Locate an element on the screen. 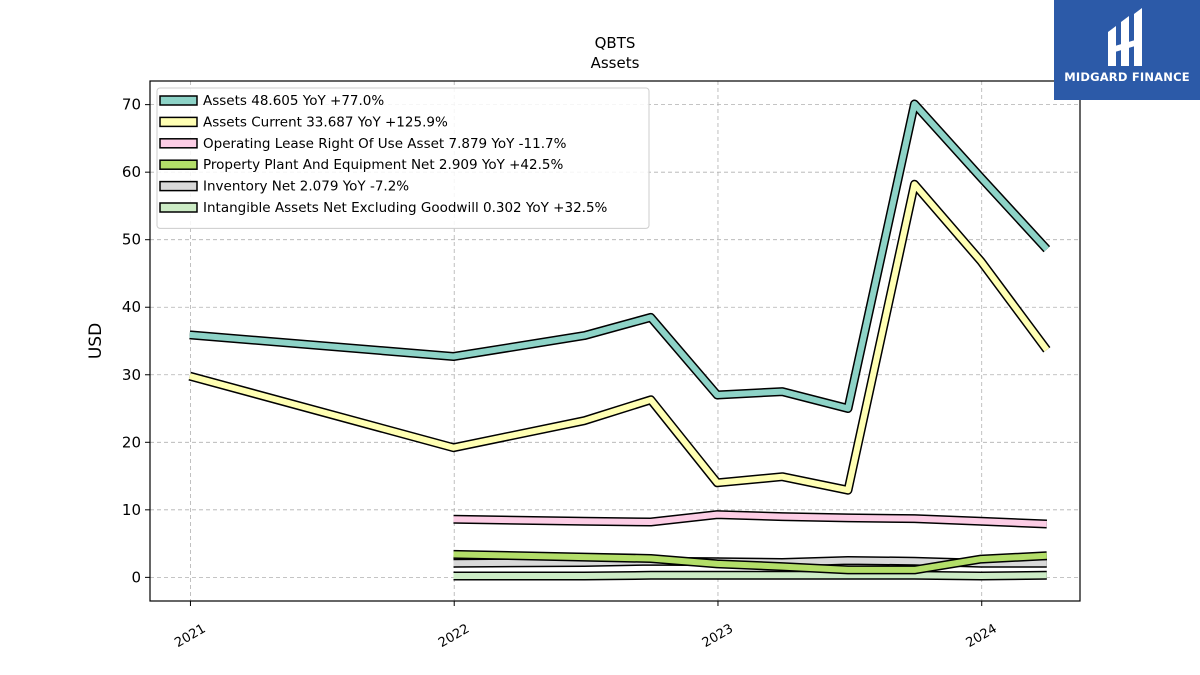  y-tick-label: 40 is located at coordinates (131, 307).